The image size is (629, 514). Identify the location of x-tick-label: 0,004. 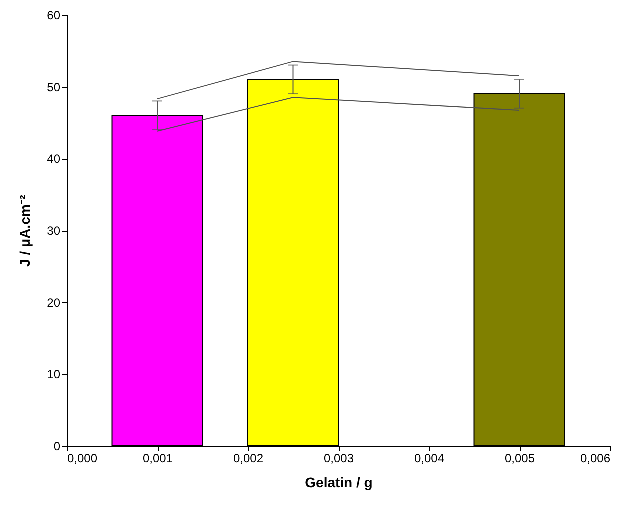
(429, 459).